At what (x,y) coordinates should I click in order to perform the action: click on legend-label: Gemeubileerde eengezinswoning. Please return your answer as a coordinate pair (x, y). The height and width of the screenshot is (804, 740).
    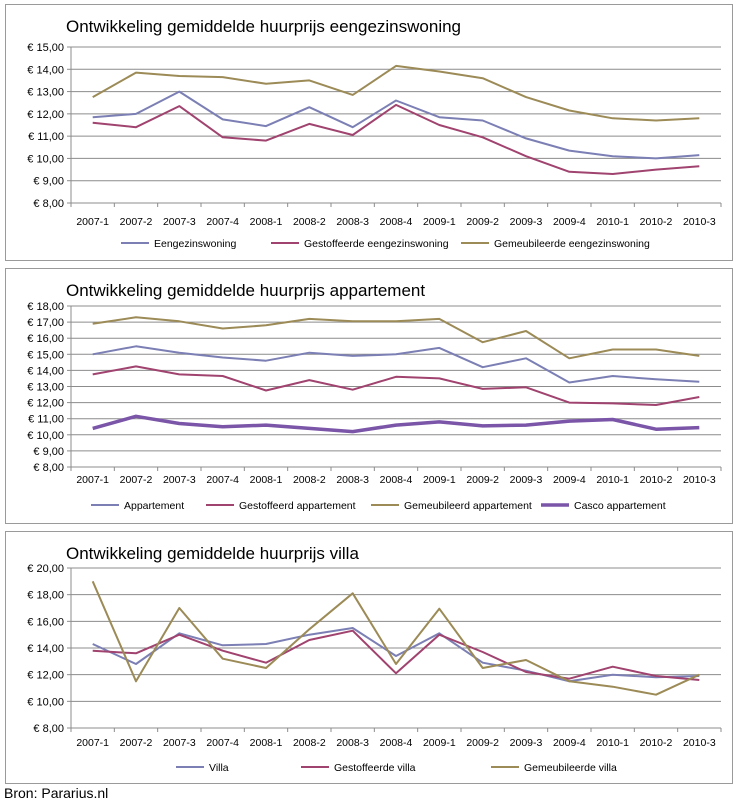
    Looking at the image, I should click on (572, 244).